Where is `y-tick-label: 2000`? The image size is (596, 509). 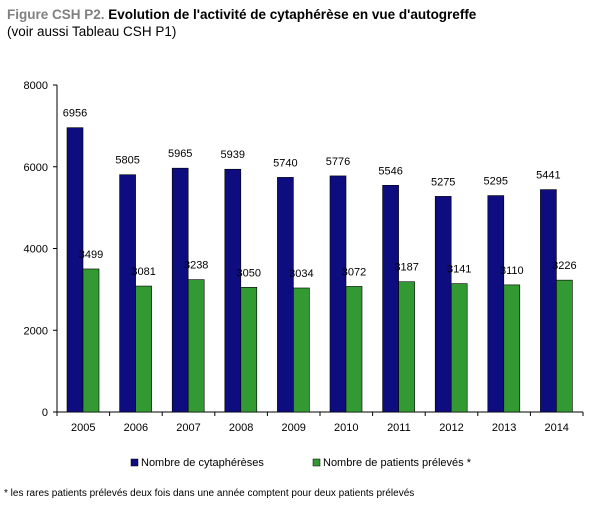 y-tick-label: 2000 is located at coordinates (36, 331).